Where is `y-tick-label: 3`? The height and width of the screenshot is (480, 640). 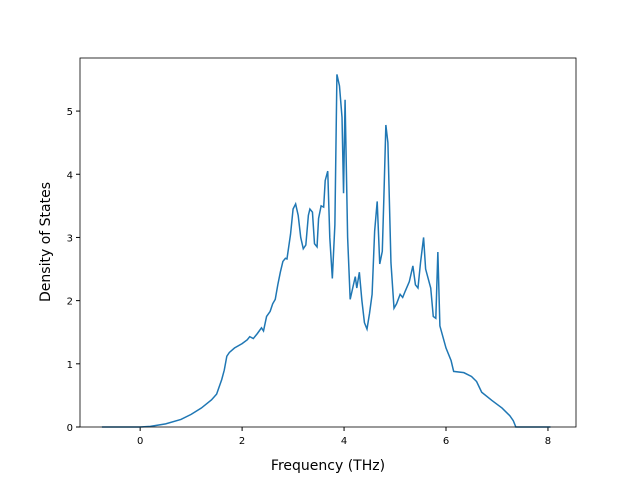
y-tick-label: 3 is located at coordinates (70, 238).